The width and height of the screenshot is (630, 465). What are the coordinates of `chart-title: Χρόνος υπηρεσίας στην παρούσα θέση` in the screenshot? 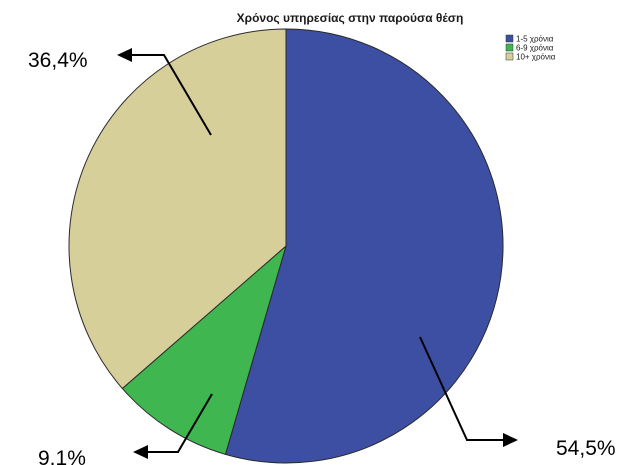 It's located at (350, 18).